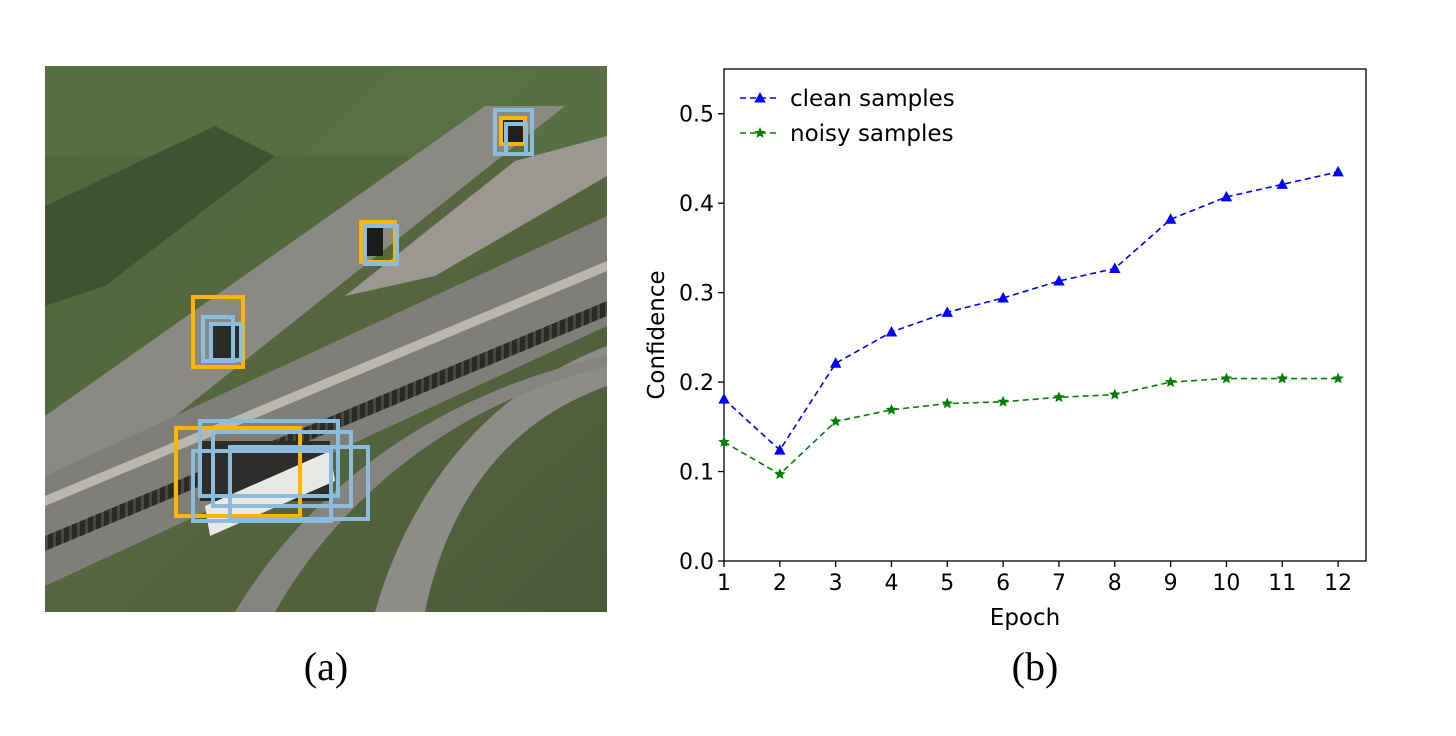  I want to click on x-tick-label: 10, so click(1226, 583).